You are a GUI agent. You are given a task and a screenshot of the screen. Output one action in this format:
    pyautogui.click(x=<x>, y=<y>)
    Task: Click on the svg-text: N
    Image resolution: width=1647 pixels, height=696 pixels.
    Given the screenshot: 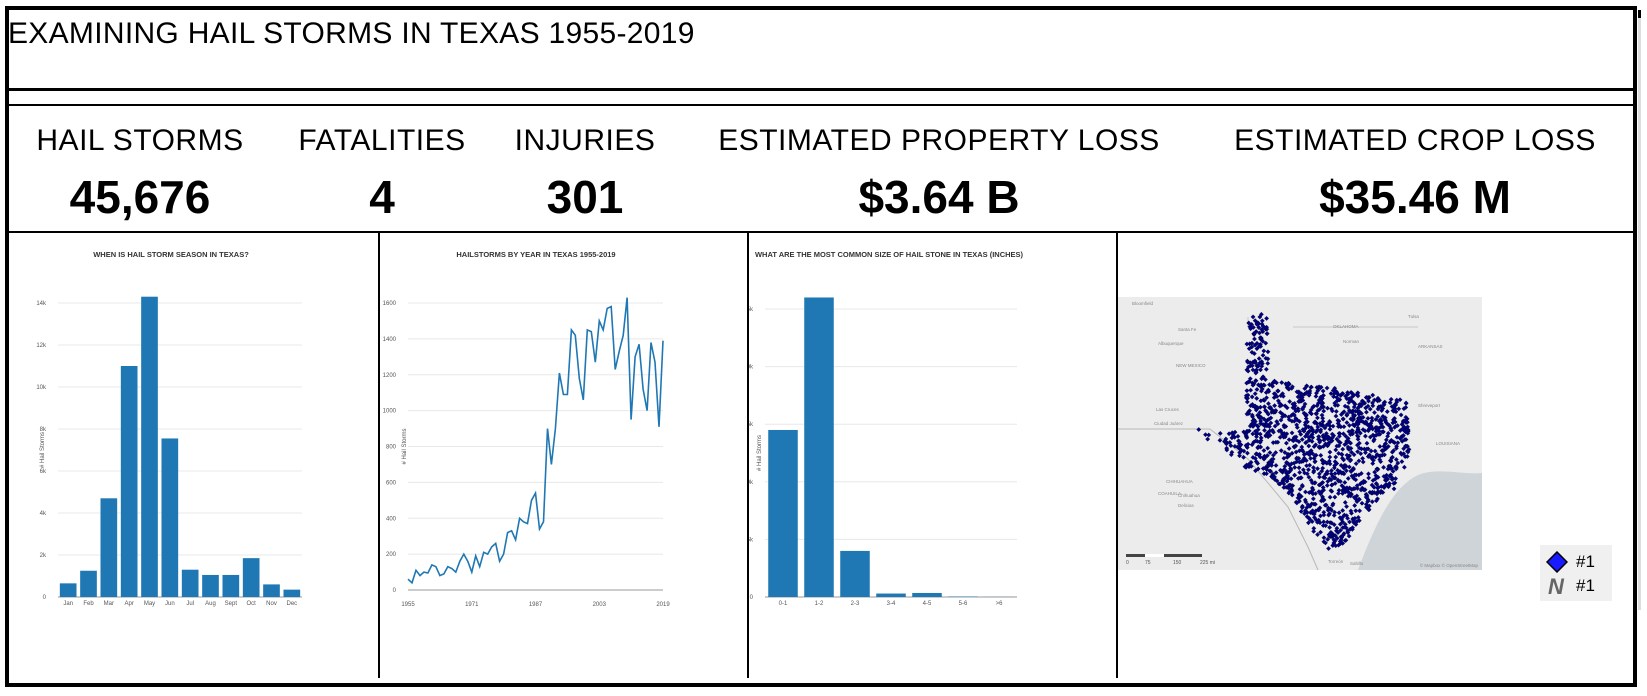 What is the action you would take?
    pyautogui.click(x=1556, y=586)
    